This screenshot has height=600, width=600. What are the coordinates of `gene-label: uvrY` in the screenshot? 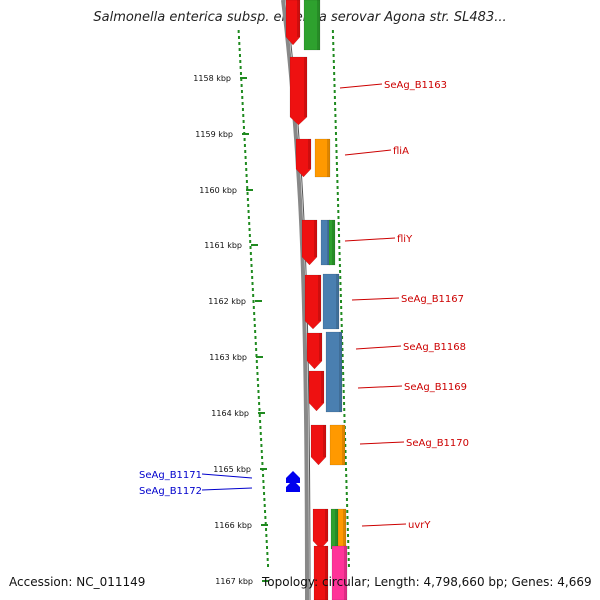 It's located at (419, 525).